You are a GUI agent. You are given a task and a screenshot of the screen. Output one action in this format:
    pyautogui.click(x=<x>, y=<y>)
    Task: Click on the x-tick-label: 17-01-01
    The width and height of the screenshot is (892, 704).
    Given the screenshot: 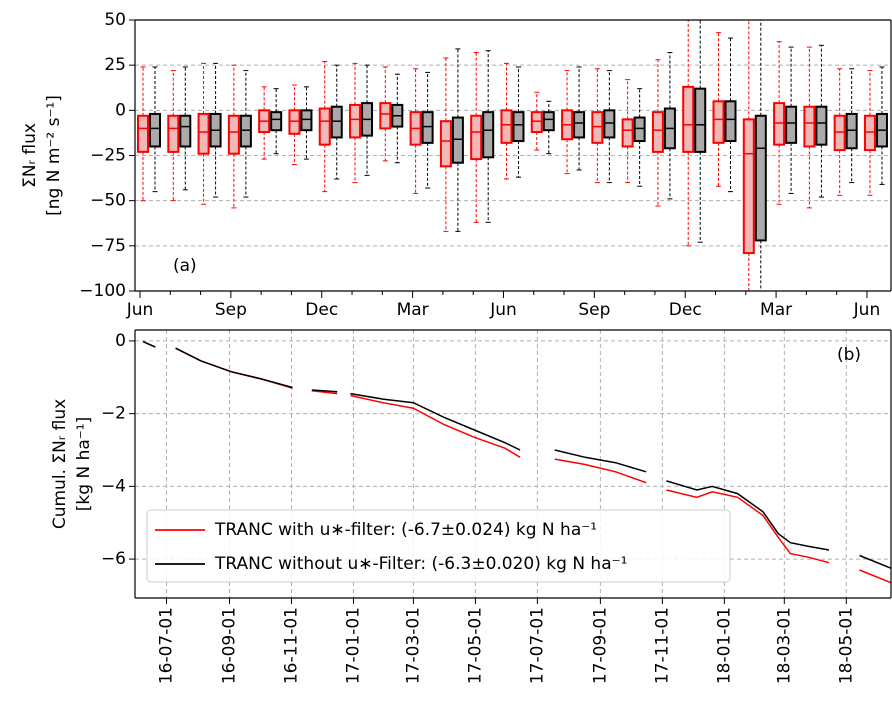 What is the action you would take?
    pyautogui.click(x=353, y=645)
    